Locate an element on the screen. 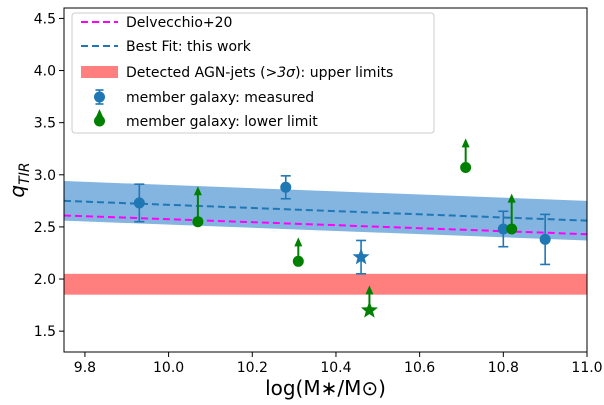 The image size is (604, 405). y-tick-label-6: 4.5 is located at coordinates (45, 19).